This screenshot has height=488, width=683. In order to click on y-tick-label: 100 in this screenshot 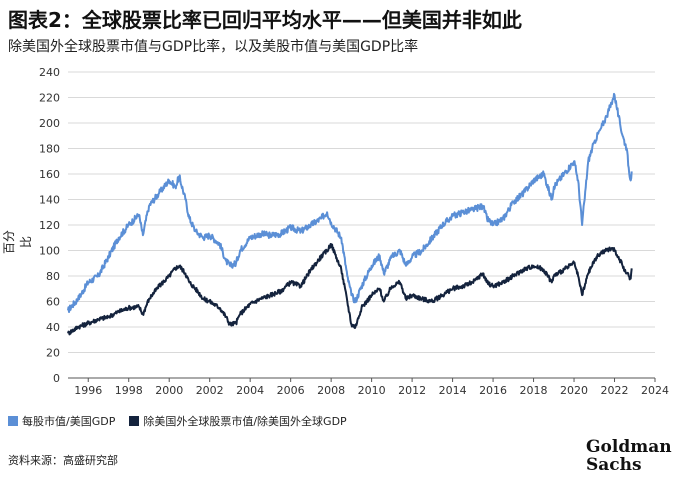, I will do `click(49, 251)`.